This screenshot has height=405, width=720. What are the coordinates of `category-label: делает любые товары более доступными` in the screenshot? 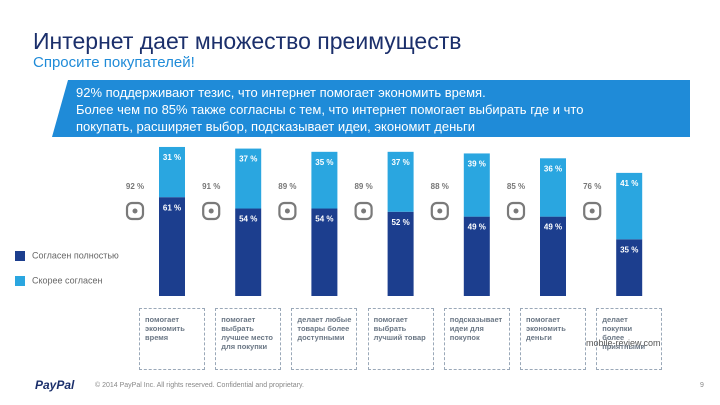 It's located at (324, 339).